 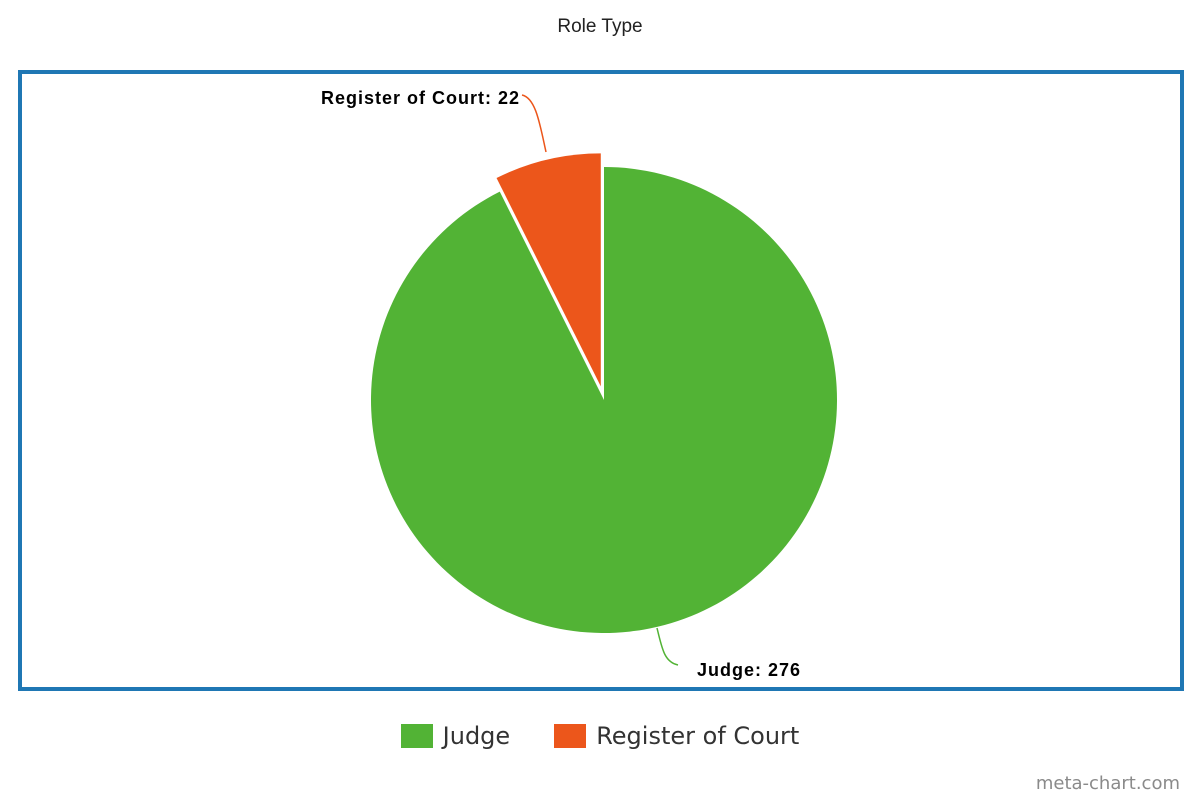 What do you see at coordinates (749, 670) in the screenshot?
I see `data-label-judge: Judge: 276` at bounding box center [749, 670].